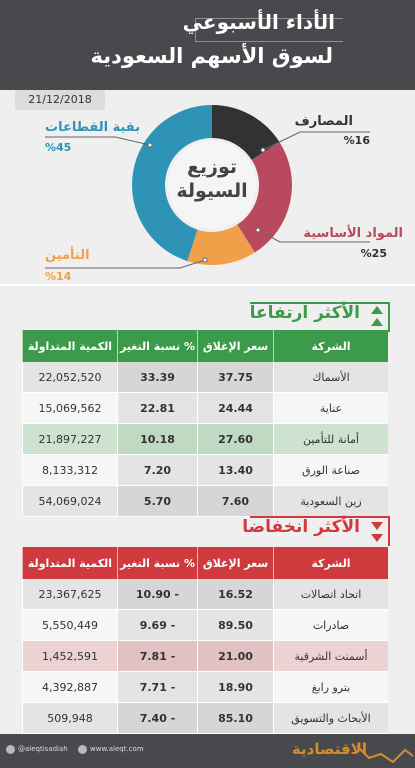 This screenshot has height=768, width=415. Describe the element at coordinates (258, 230) in the screenshot. I see `leader-dot-materials` at that location.